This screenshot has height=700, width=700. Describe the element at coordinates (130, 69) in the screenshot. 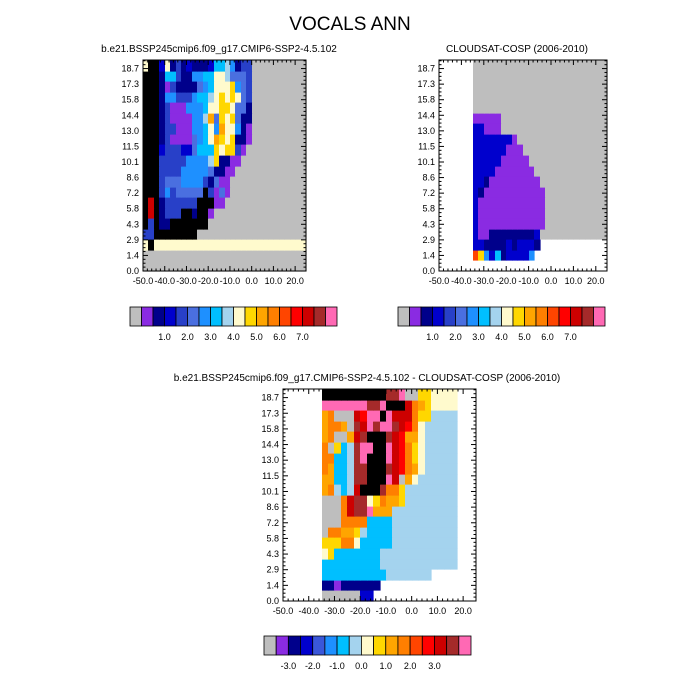

I see `y-tick-label: 18.7` at that location.